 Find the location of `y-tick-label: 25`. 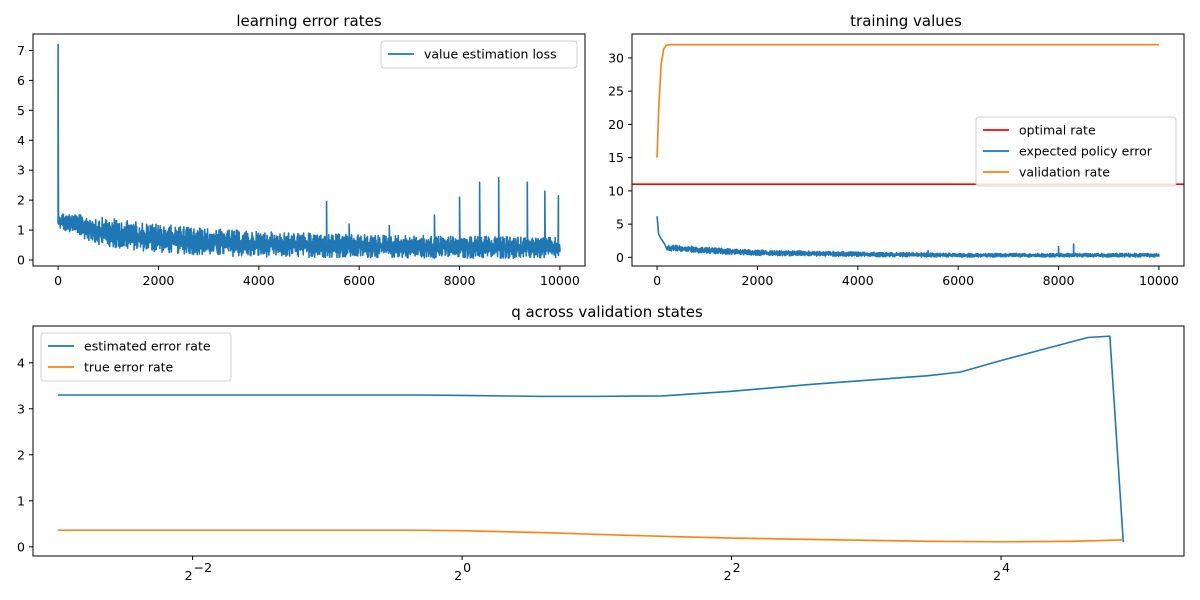

y-tick-label: 25 is located at coordinates (616, 91).